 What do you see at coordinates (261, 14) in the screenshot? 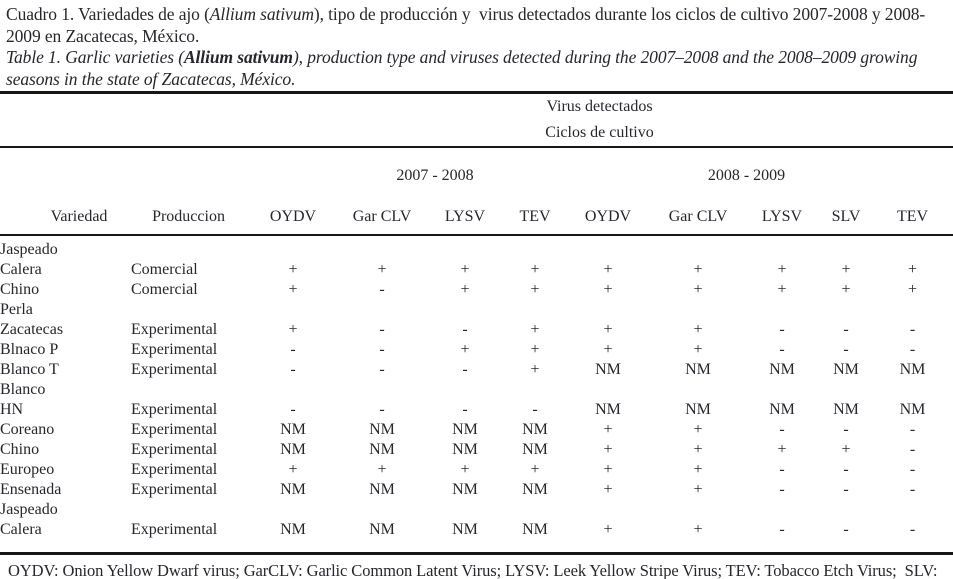
I see `caption-es-species-name: Allium sativum` at bounding box center [261, 14].